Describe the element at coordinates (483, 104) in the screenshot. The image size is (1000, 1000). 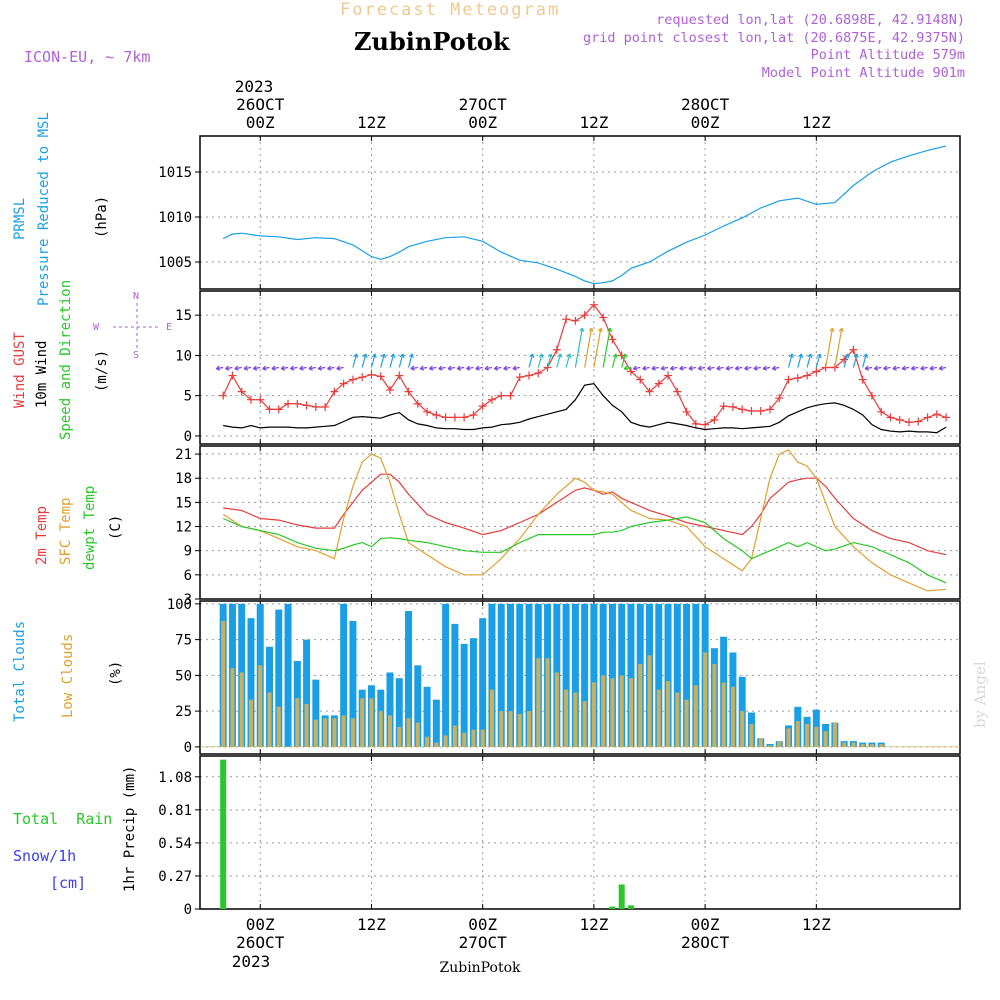
I see `axis-label-line1: 27OCT` at that location.